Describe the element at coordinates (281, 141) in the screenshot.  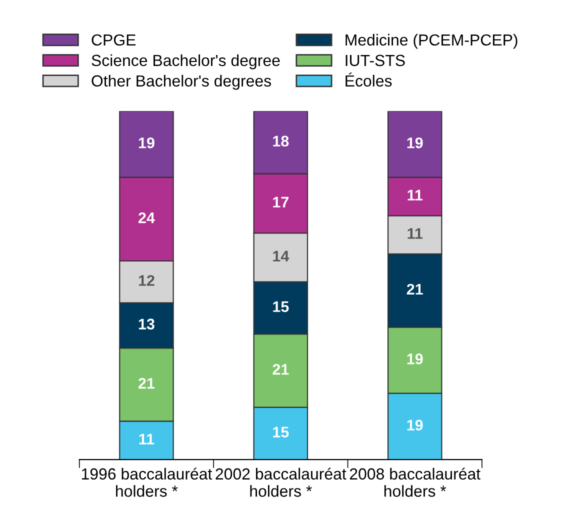
I see `data-label: 18` at that location.